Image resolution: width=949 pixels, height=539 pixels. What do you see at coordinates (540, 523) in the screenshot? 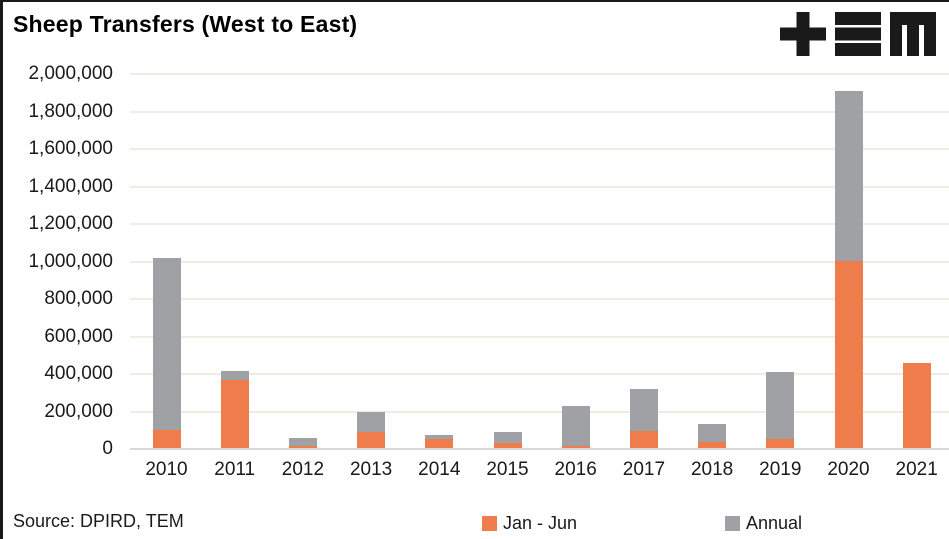
I see `legend-label-jan-jun: Jan - Jun` at bounding box center [540, 523].